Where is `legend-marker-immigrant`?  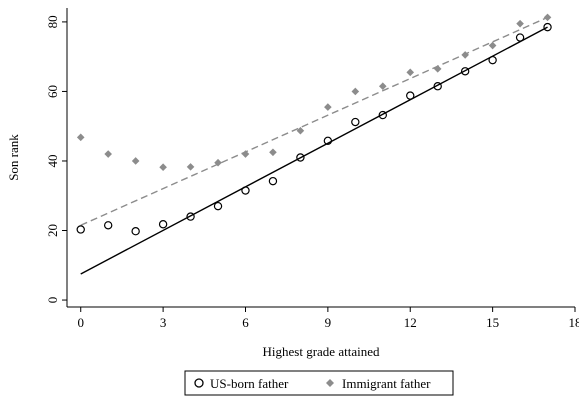 legend-marker-immigrant is located at coordinates (330, 383).